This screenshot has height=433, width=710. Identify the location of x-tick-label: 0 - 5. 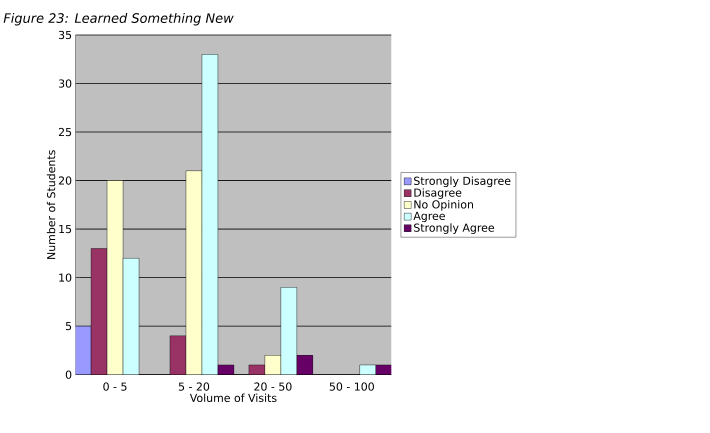
(114, 386).